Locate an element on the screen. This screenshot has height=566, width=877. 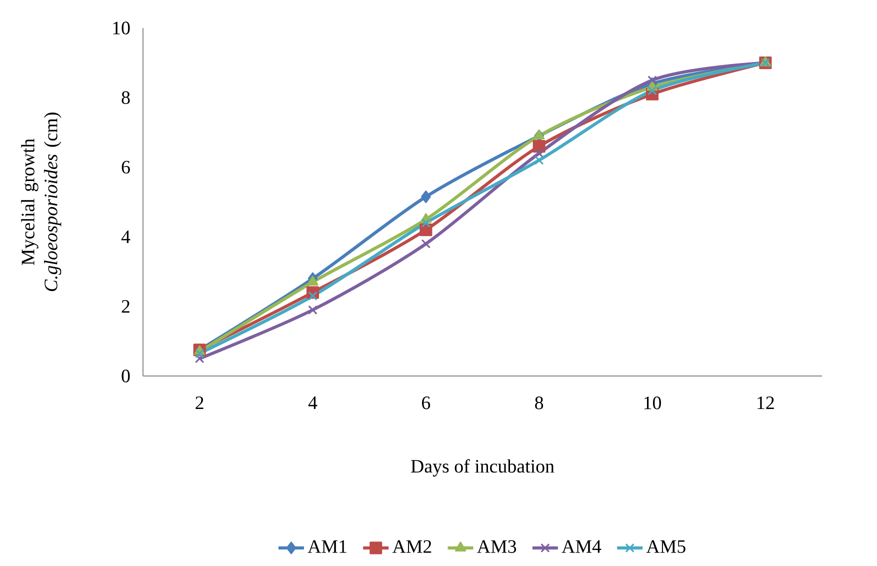
y-tick-label: 6 is located at coordinates (126, 167).